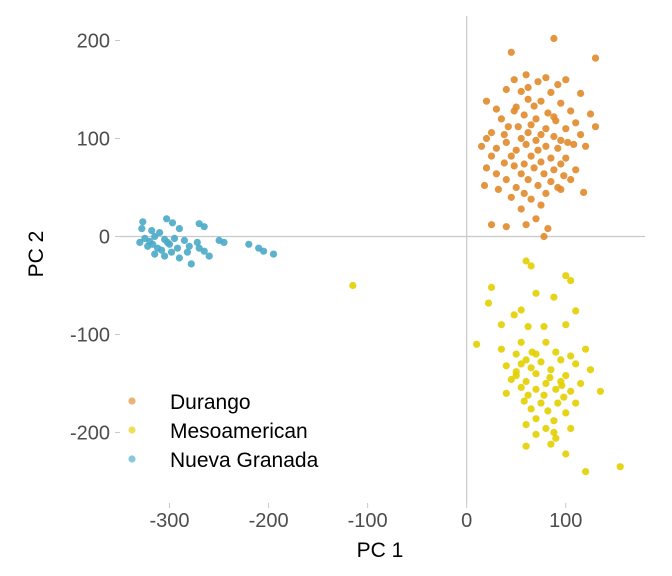  I want to click on y-tick-label: 200, so click(93, 41).